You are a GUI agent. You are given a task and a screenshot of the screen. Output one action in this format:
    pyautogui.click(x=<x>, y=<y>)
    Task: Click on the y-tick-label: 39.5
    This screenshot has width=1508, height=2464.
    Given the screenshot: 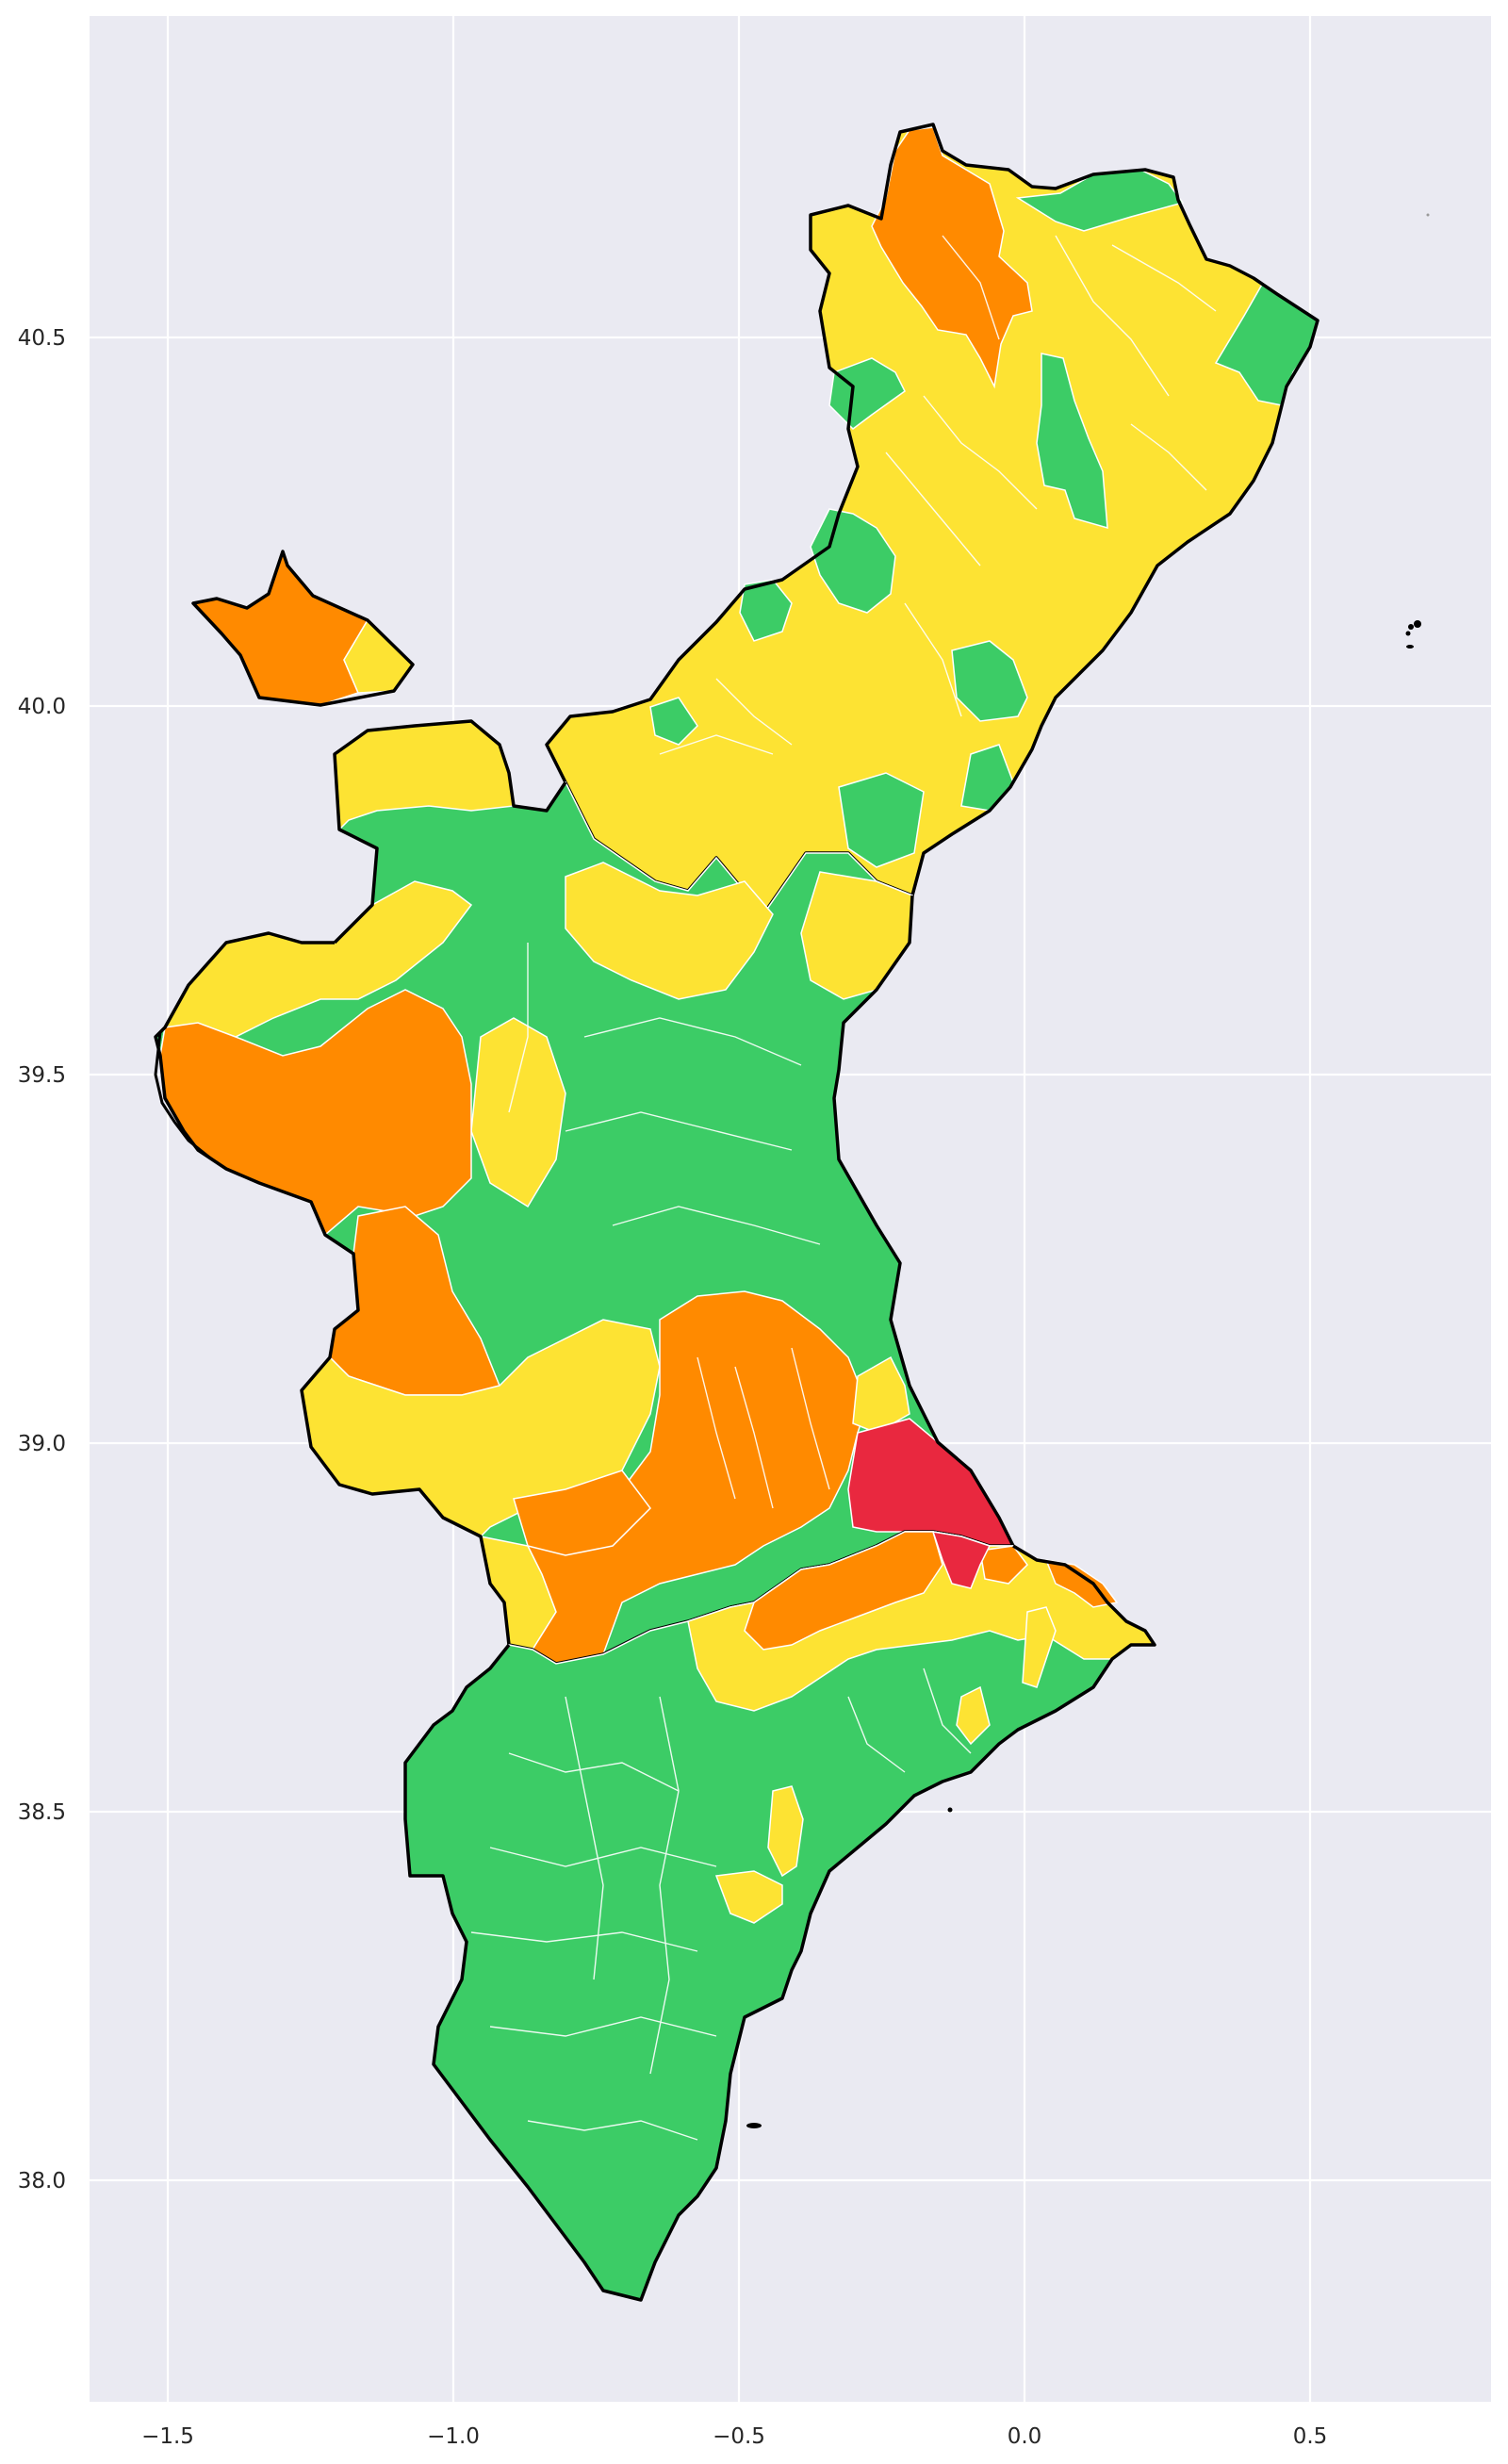 What is the action you would take?
    pyautogui.click(x=42, y=1075)
    